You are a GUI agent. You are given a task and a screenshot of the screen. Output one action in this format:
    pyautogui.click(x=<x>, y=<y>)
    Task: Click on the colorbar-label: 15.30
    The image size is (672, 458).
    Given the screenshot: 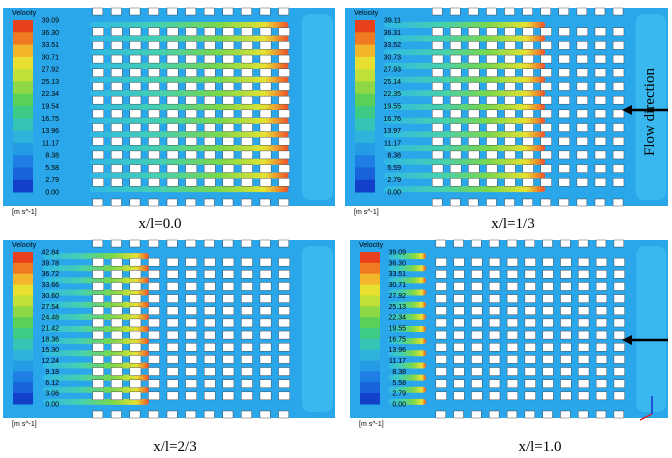 What is the action you would take?
    pyautogui.click(x=50, y=350)
    